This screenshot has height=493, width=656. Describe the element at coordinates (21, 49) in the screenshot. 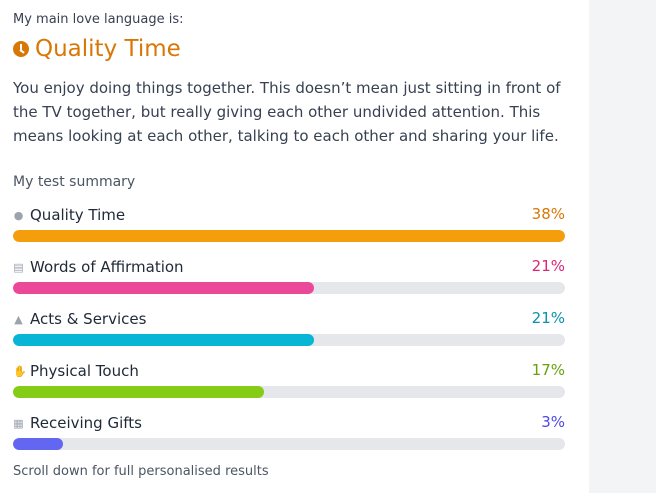

I see `clock-icon` at that location.